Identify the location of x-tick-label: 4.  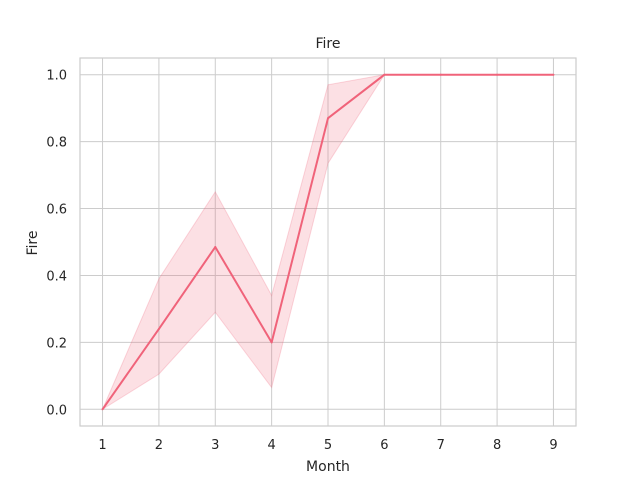
(271, 445).